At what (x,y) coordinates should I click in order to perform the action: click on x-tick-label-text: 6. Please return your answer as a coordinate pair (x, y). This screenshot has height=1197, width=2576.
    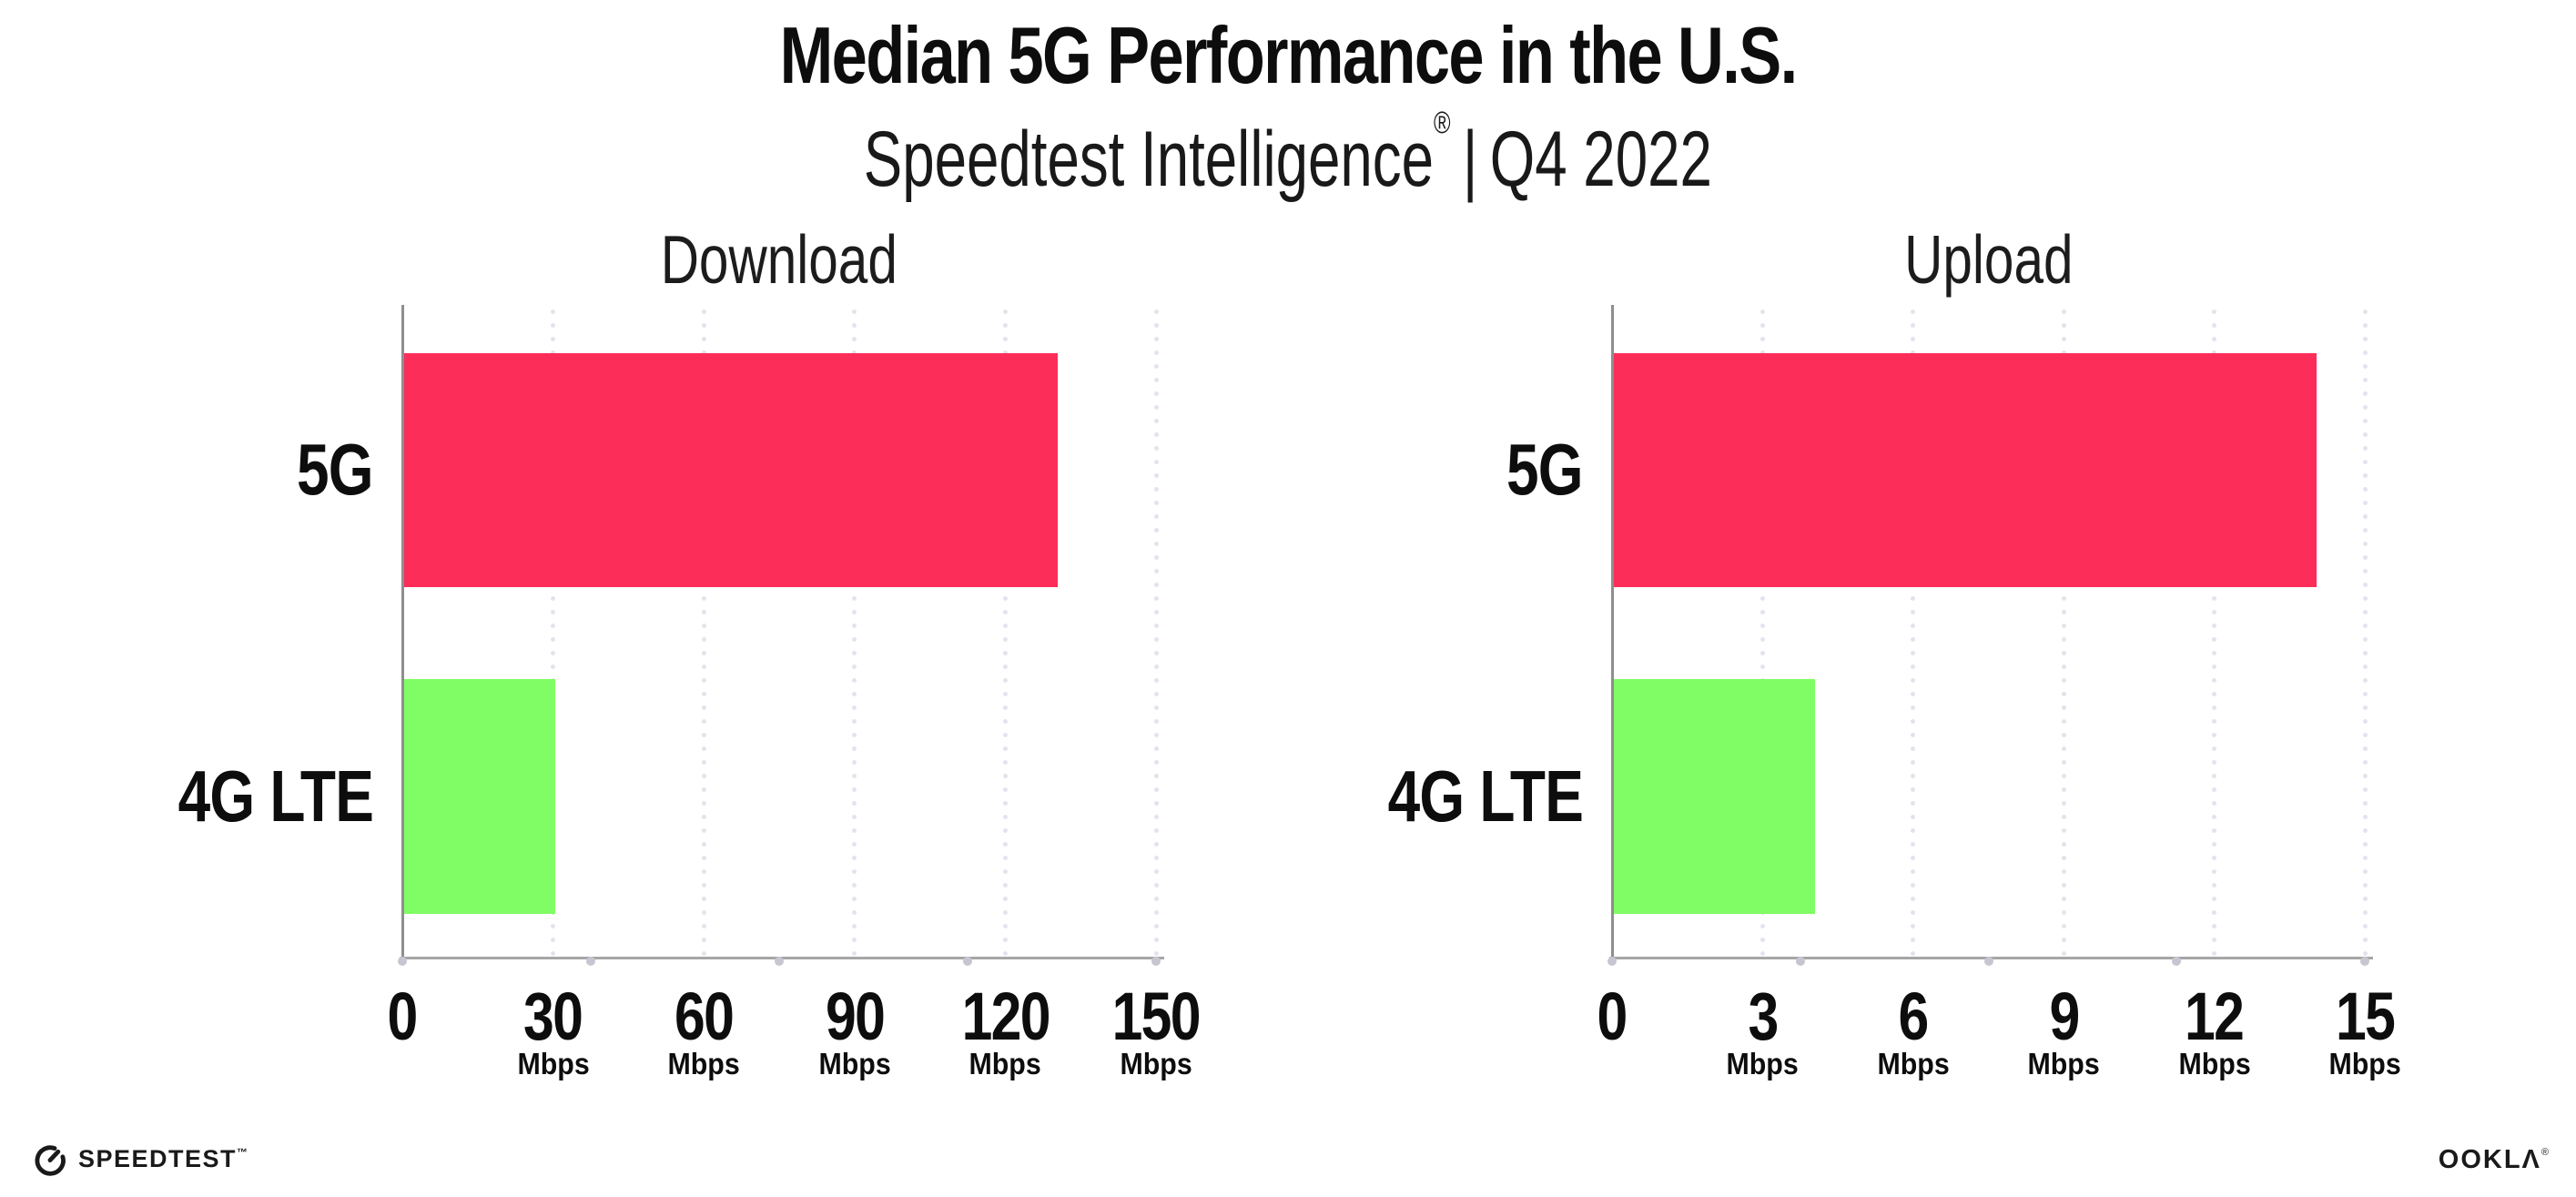
    Looking at the image, I should click on (1914, 1017).